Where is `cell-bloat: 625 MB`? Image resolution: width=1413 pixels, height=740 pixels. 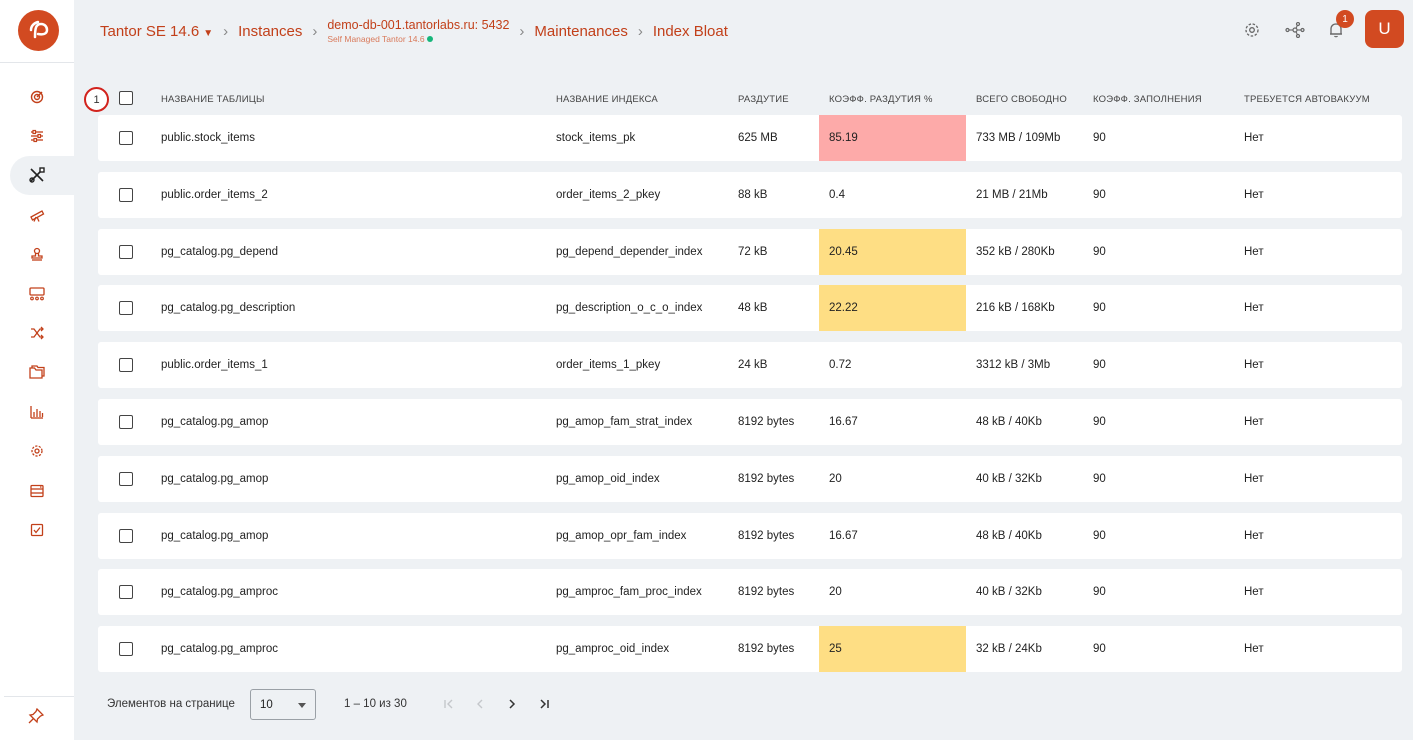
cell-bloat: 625 MB is located at coordinates (758, 138).